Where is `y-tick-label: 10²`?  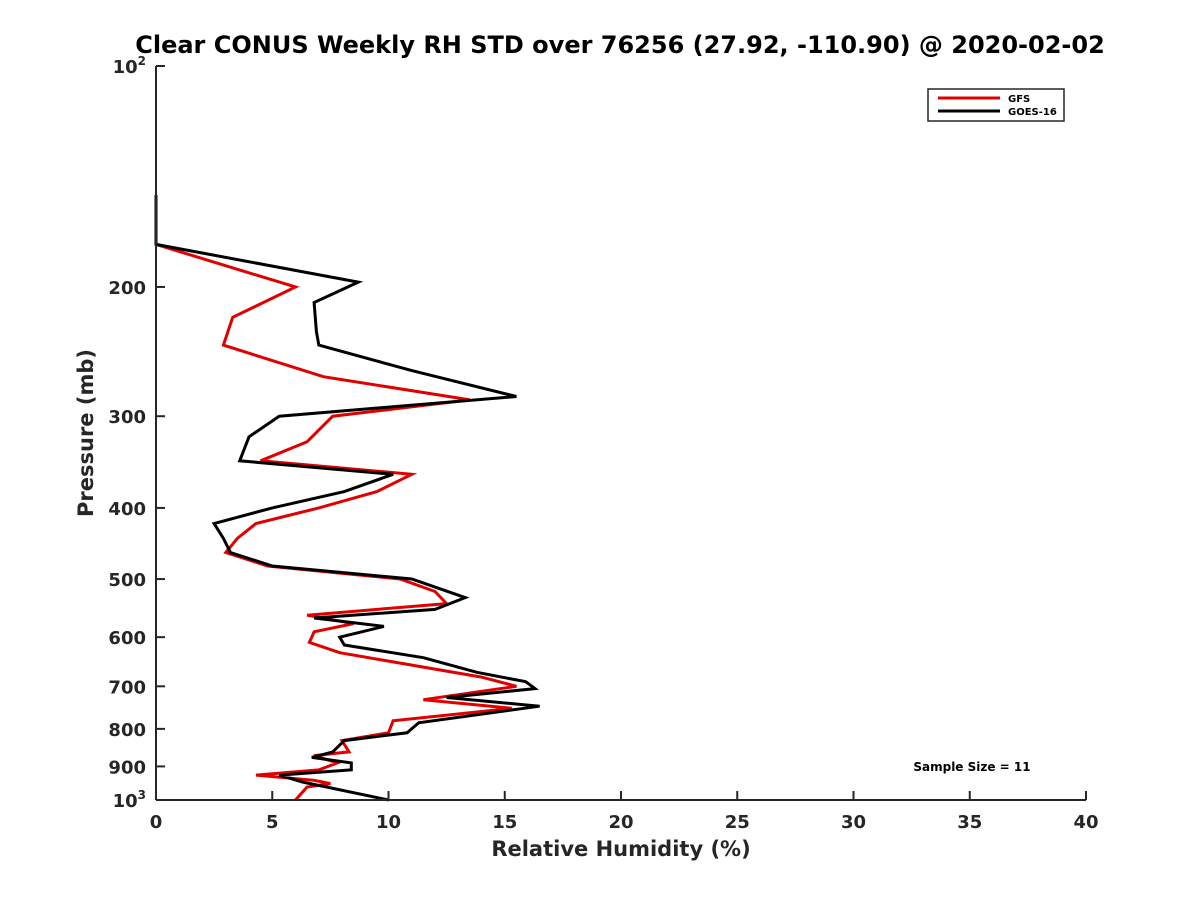 y-tick-label: 10² is located at coordinates (129, 66).